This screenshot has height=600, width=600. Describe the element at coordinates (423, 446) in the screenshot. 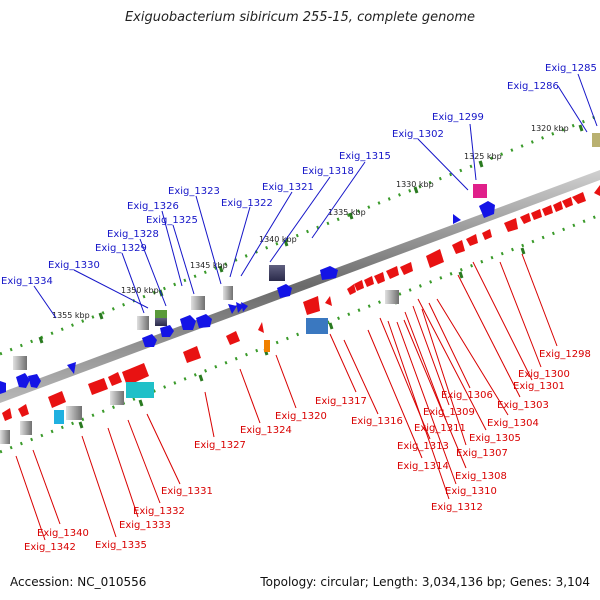

I see `gene-label: Exig_1313` at that location.